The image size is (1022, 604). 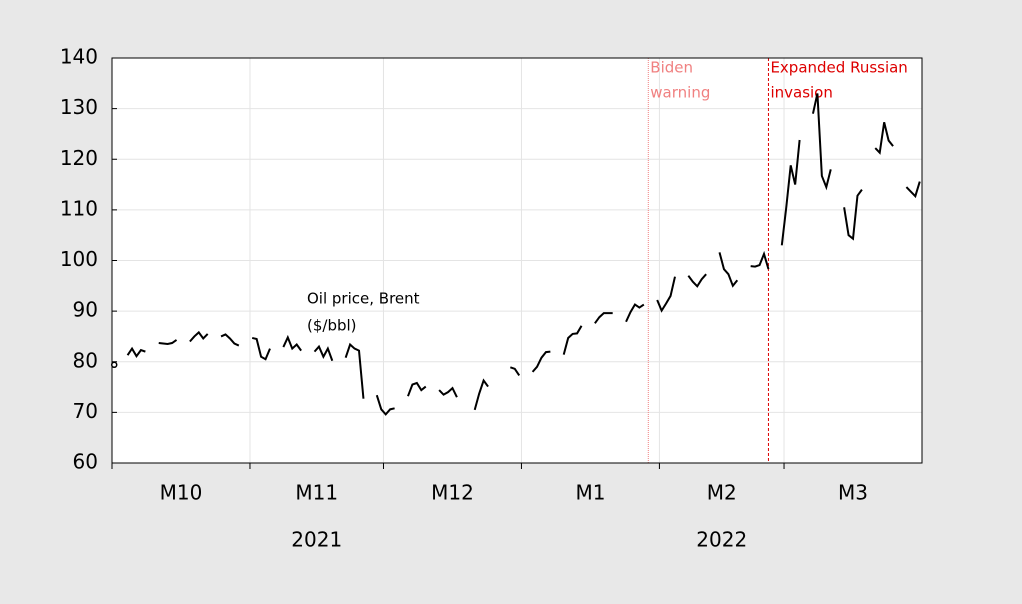 What do you see at coordinates (85, 462) in the screenshot?
I see `y-tick-label: 60` at bounding box center [85, 462].